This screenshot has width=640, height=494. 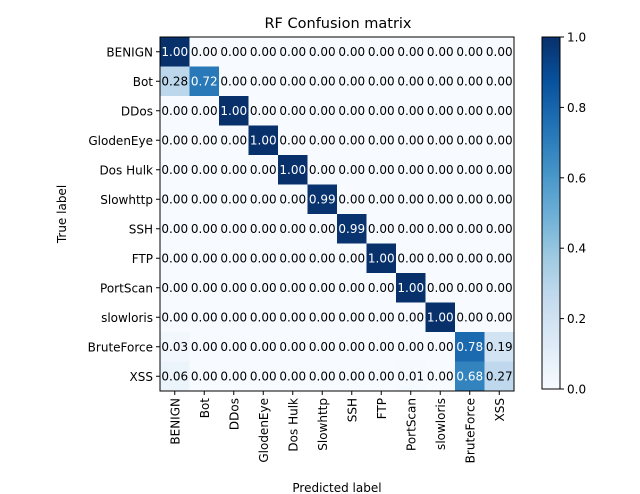 I want to click on y-tick-label: FTP, so click(x=142, y=259).